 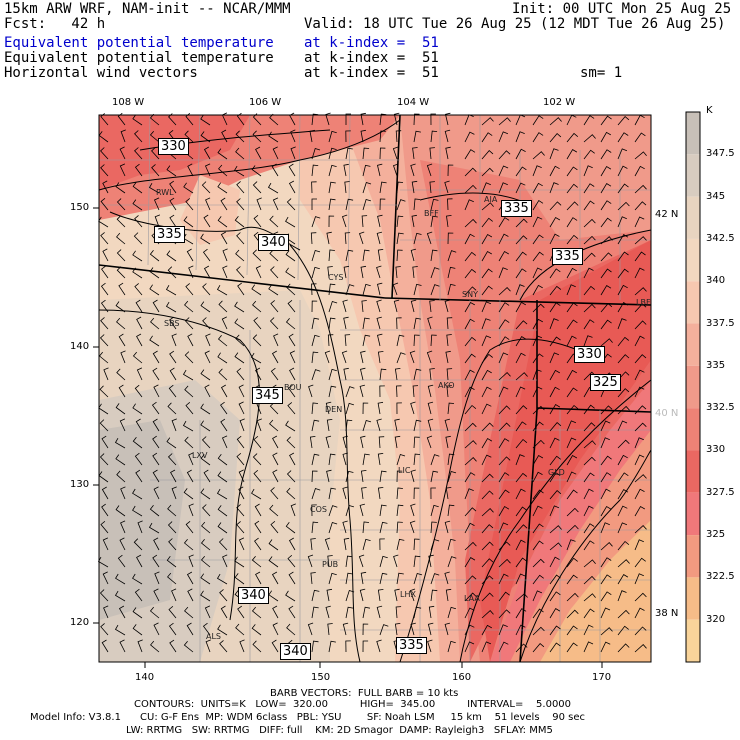 I want to click on station-ako: AKO, so click(x=446, y=385).